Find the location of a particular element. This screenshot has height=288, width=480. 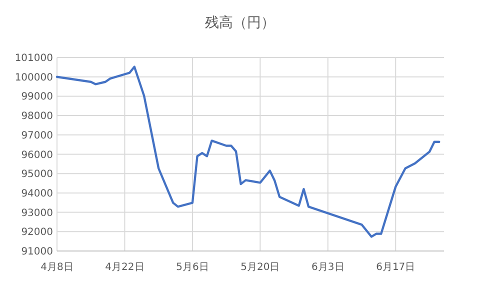

x-tick-label: 5月6日 is located at coordinates (192, 267).